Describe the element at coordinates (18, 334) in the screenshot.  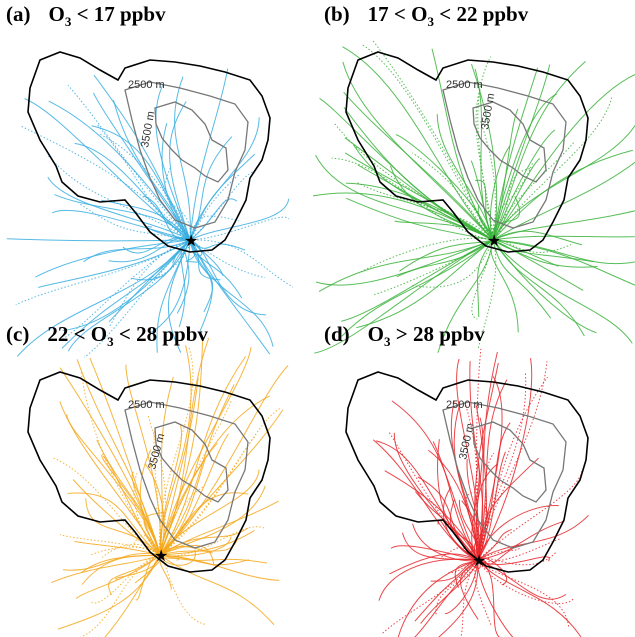
I see `panel-letter: (c)` at that location.